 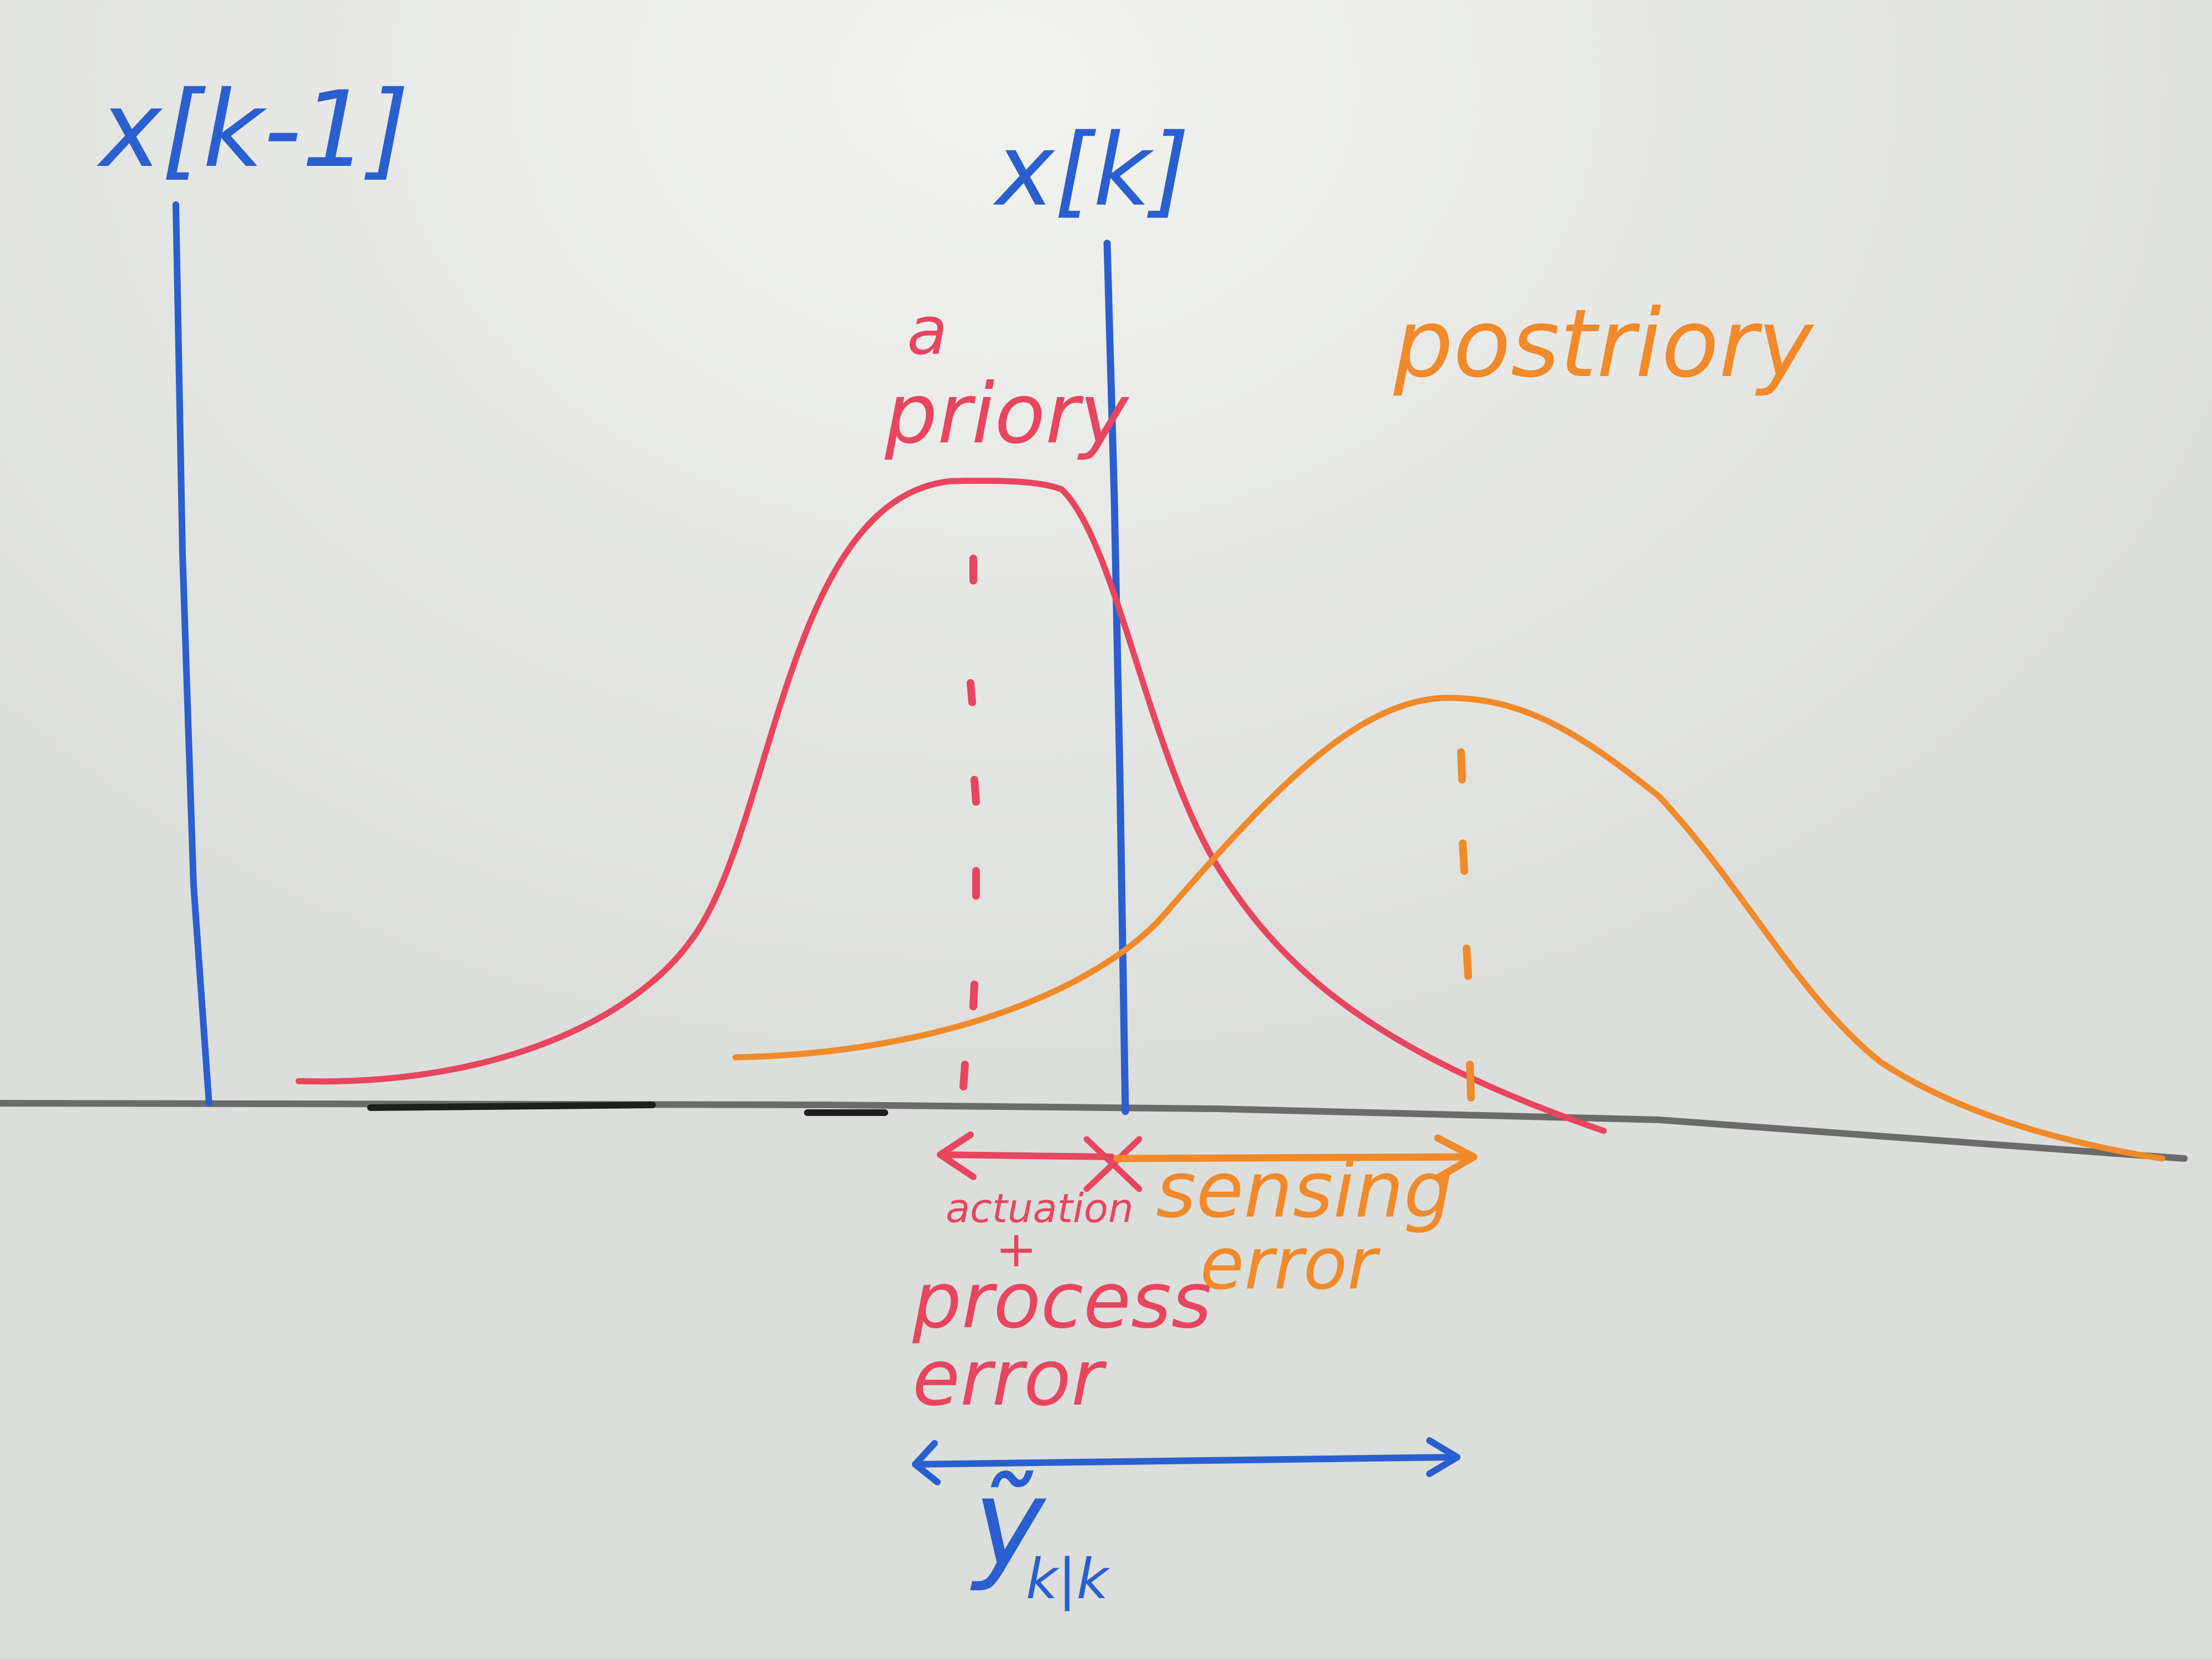 I want to click on a-posteriori-mean-dashed, so click(x=1466, y=925).